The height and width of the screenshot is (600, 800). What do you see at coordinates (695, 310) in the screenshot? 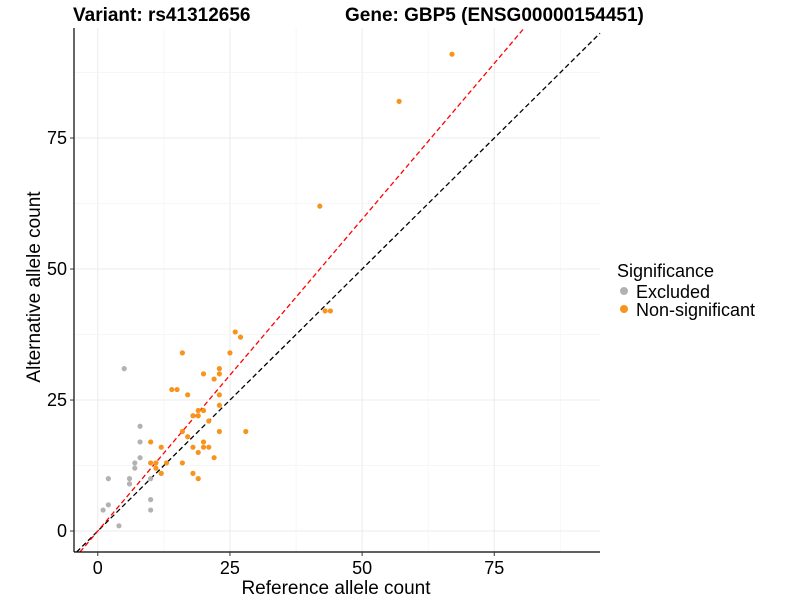
I see `legend-label-non-significant: Non-significant` at bounding box center [695, 310].